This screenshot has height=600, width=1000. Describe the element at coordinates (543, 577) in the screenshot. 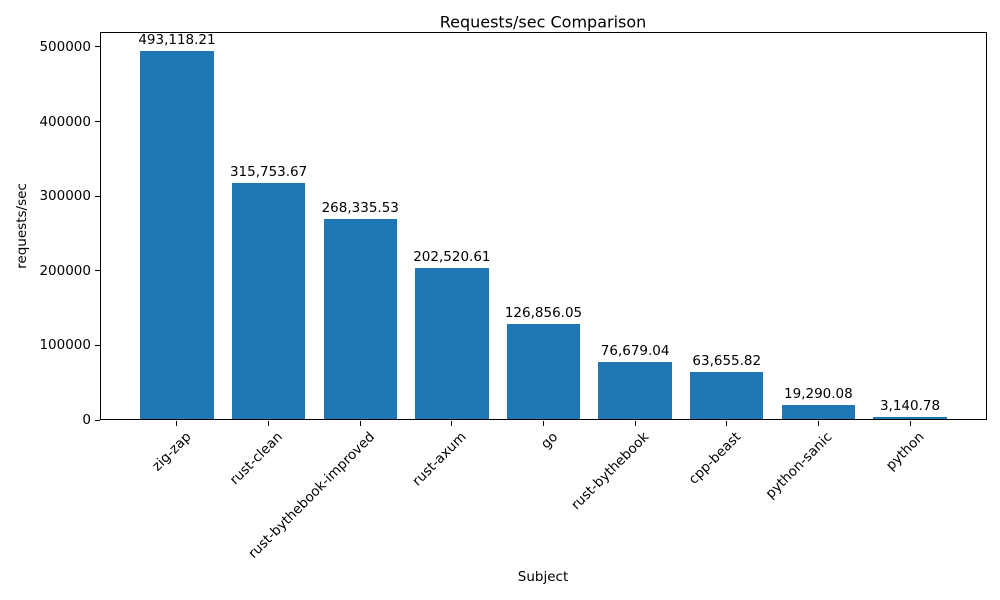

I see `x-axis-label: Subject` at that location.